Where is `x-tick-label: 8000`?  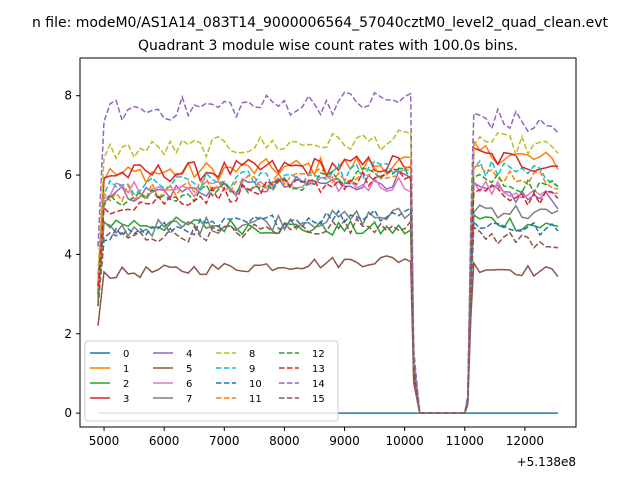 x-tick-label: 8000 is located at coordinates (284, 441).